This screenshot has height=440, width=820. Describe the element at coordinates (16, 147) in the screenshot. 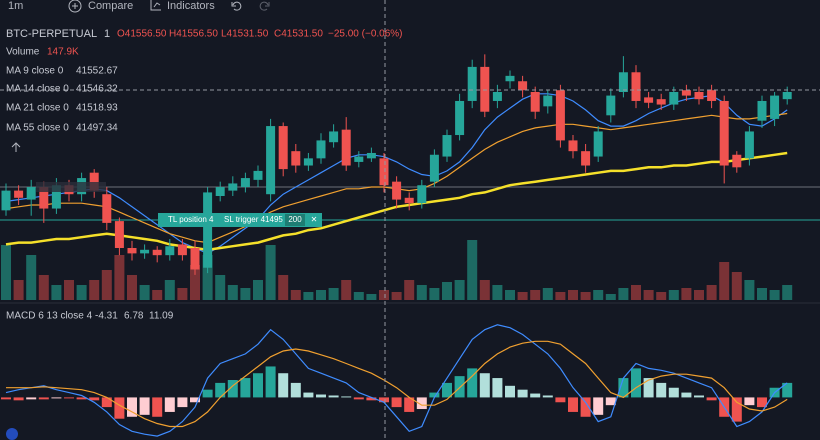

I see `scroll-up-icon` at that location.